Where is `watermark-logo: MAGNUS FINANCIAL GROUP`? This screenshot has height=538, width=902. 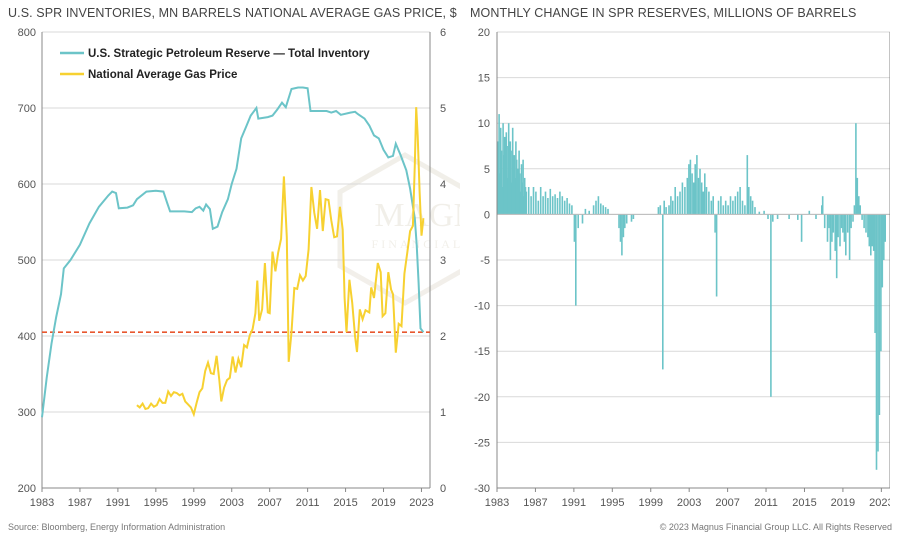 watermark-logo: MAGNUS FINANCIAL GROUP is located at coordinates (398, 229).